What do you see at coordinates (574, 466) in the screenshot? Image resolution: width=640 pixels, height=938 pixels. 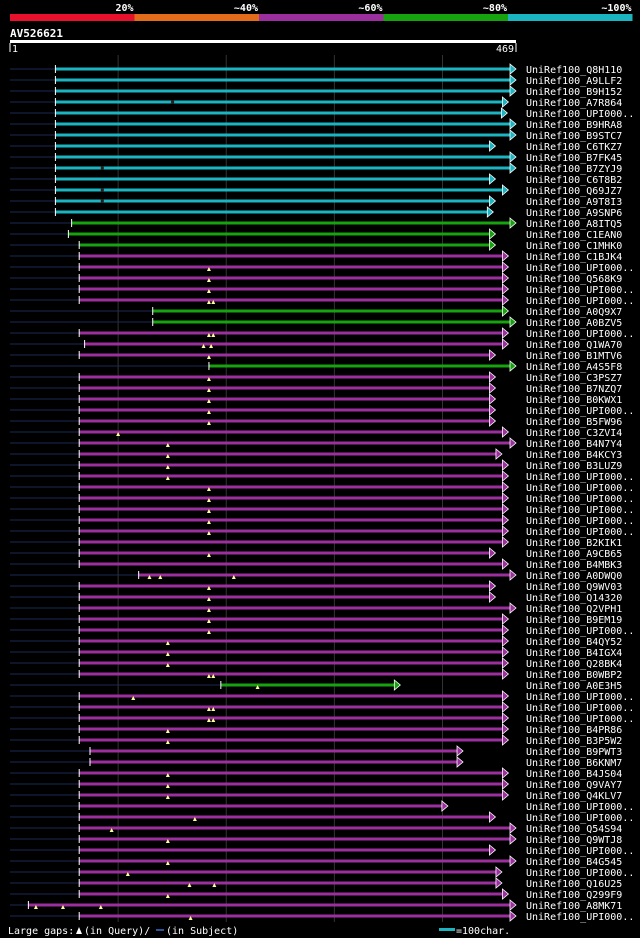 I see `hit-name: UniRef100_B3LUZ9` at bounding box center [574, 466].